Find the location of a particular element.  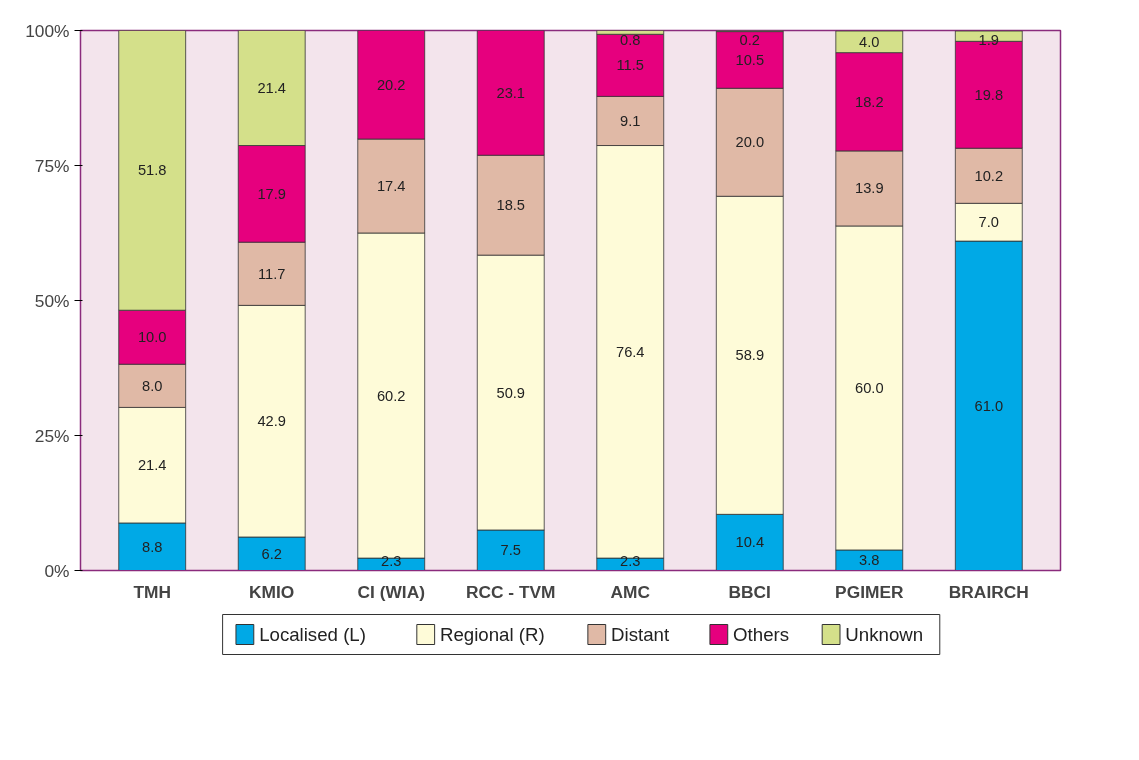

data-label: 23.1 is located at coordinates (511, 92).